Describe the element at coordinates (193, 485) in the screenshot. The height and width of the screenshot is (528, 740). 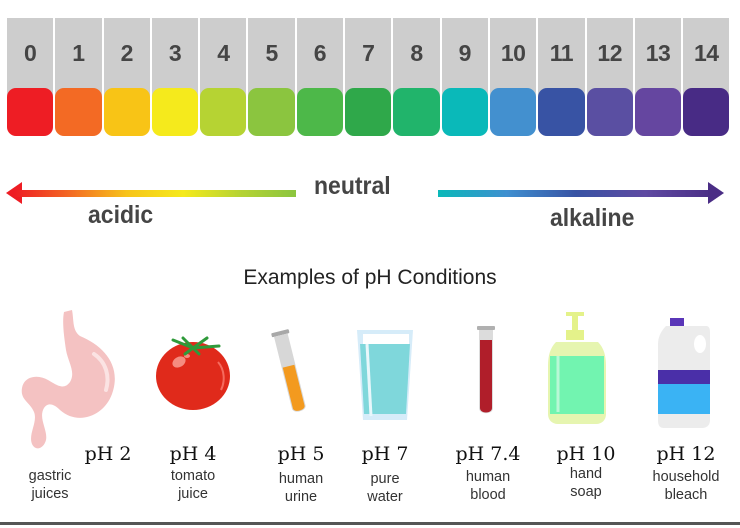
I see `example-description: tomato juice` at that location.